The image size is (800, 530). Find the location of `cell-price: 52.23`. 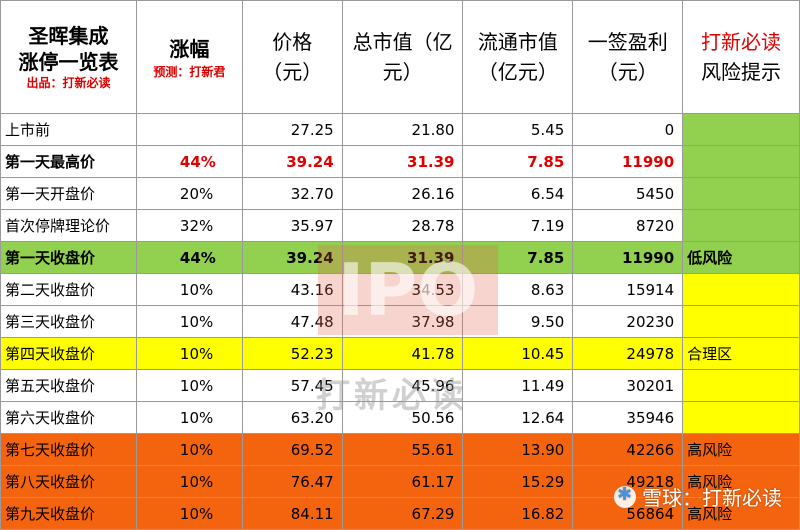

cell-price: 52.23 is located at coordinates (292, 353).